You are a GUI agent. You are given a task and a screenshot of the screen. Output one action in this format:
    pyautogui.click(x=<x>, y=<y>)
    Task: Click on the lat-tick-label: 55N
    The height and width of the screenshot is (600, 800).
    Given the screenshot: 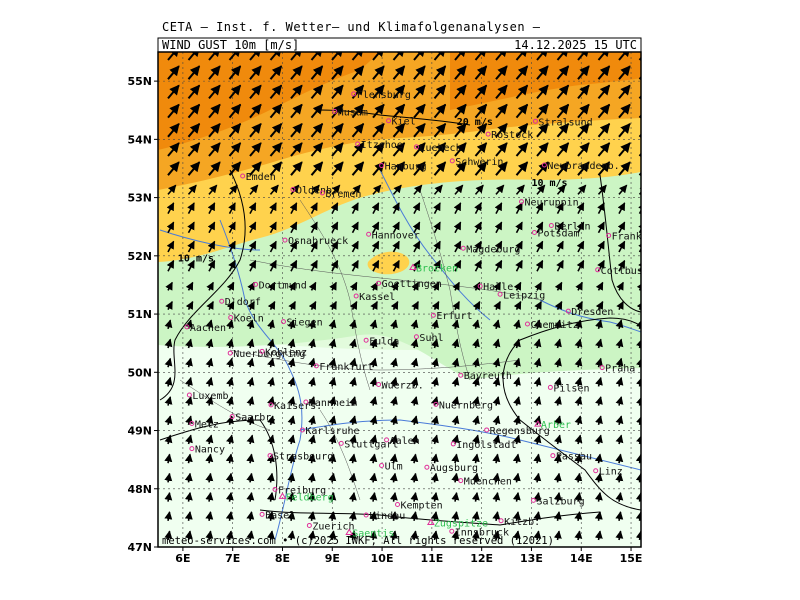 What is the action you would take?
    pyautogui.click(x=139, y=81)
    